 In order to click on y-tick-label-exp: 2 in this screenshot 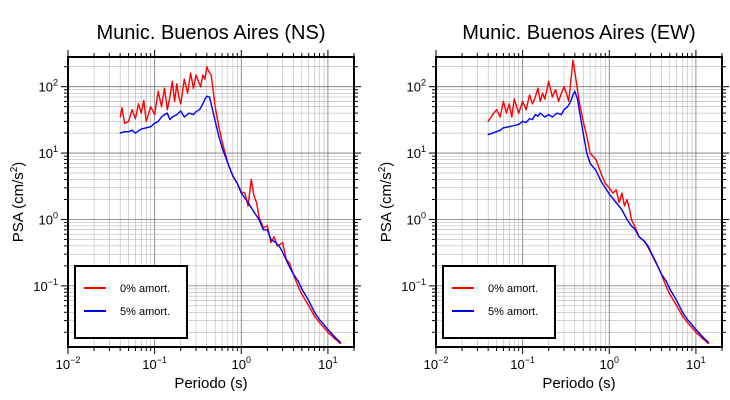, I will do `click(55, 83)`.